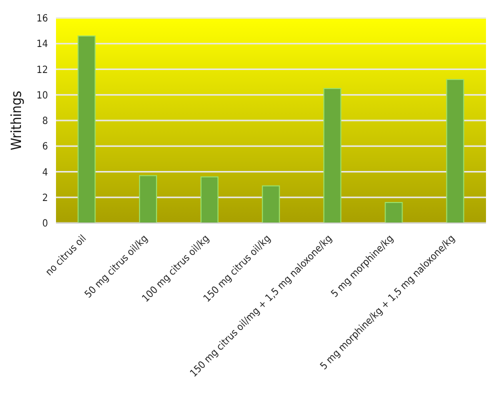 The width and height of the screenshot is (490, 398). I want to click on y-tick-label: 0, so click(45, 224).